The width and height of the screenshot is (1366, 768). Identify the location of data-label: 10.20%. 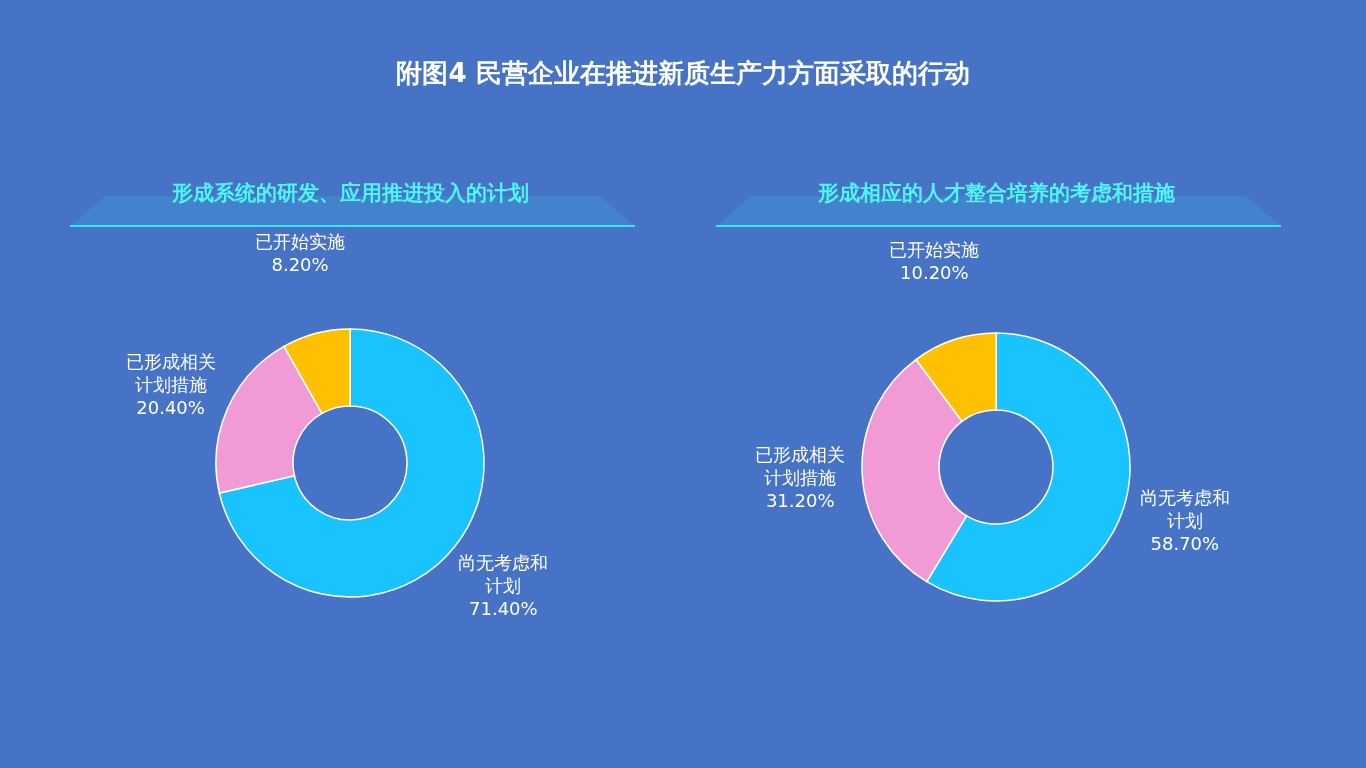
(934, 272).